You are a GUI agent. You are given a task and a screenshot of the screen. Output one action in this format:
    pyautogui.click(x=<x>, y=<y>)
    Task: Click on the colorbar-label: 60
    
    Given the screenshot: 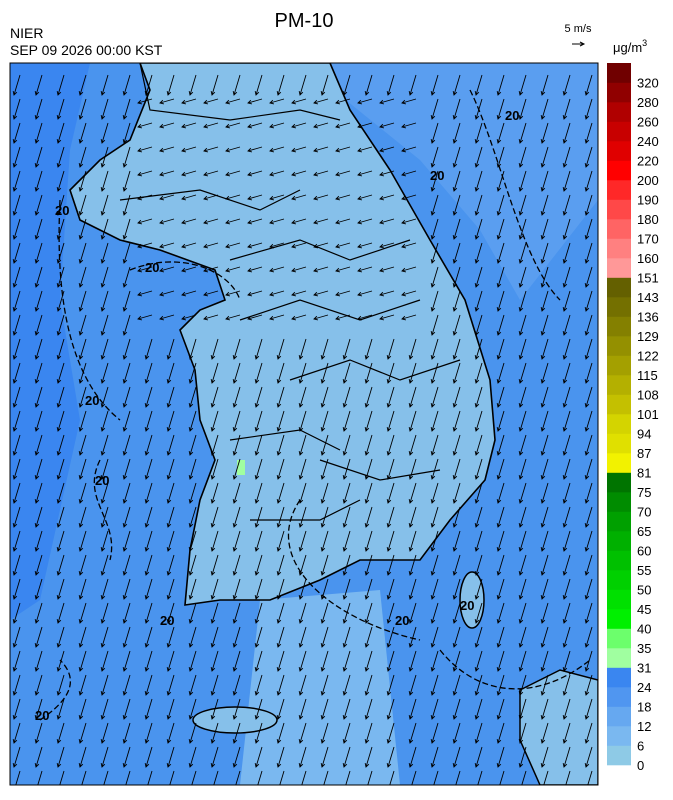 What is the action you would take?
    pyautogui.click(x=644, y=551)
    